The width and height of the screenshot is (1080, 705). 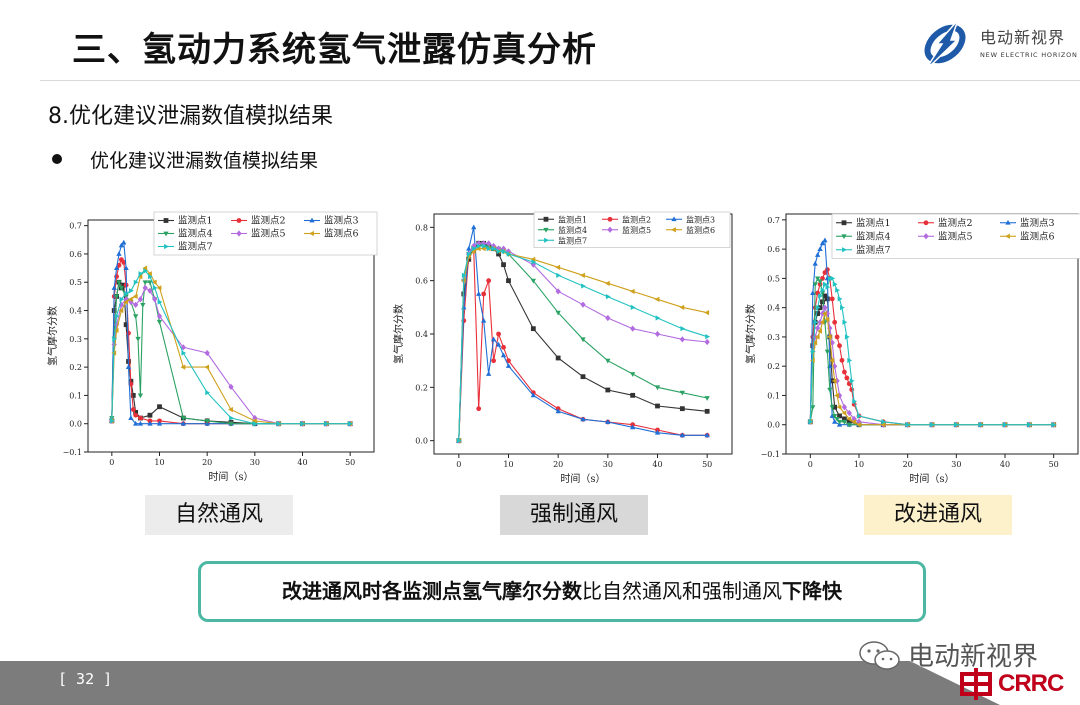 What do you see at coordinates (560, 80) in the screenshot?
I see `title-divider` at bounding box center [560, 80].